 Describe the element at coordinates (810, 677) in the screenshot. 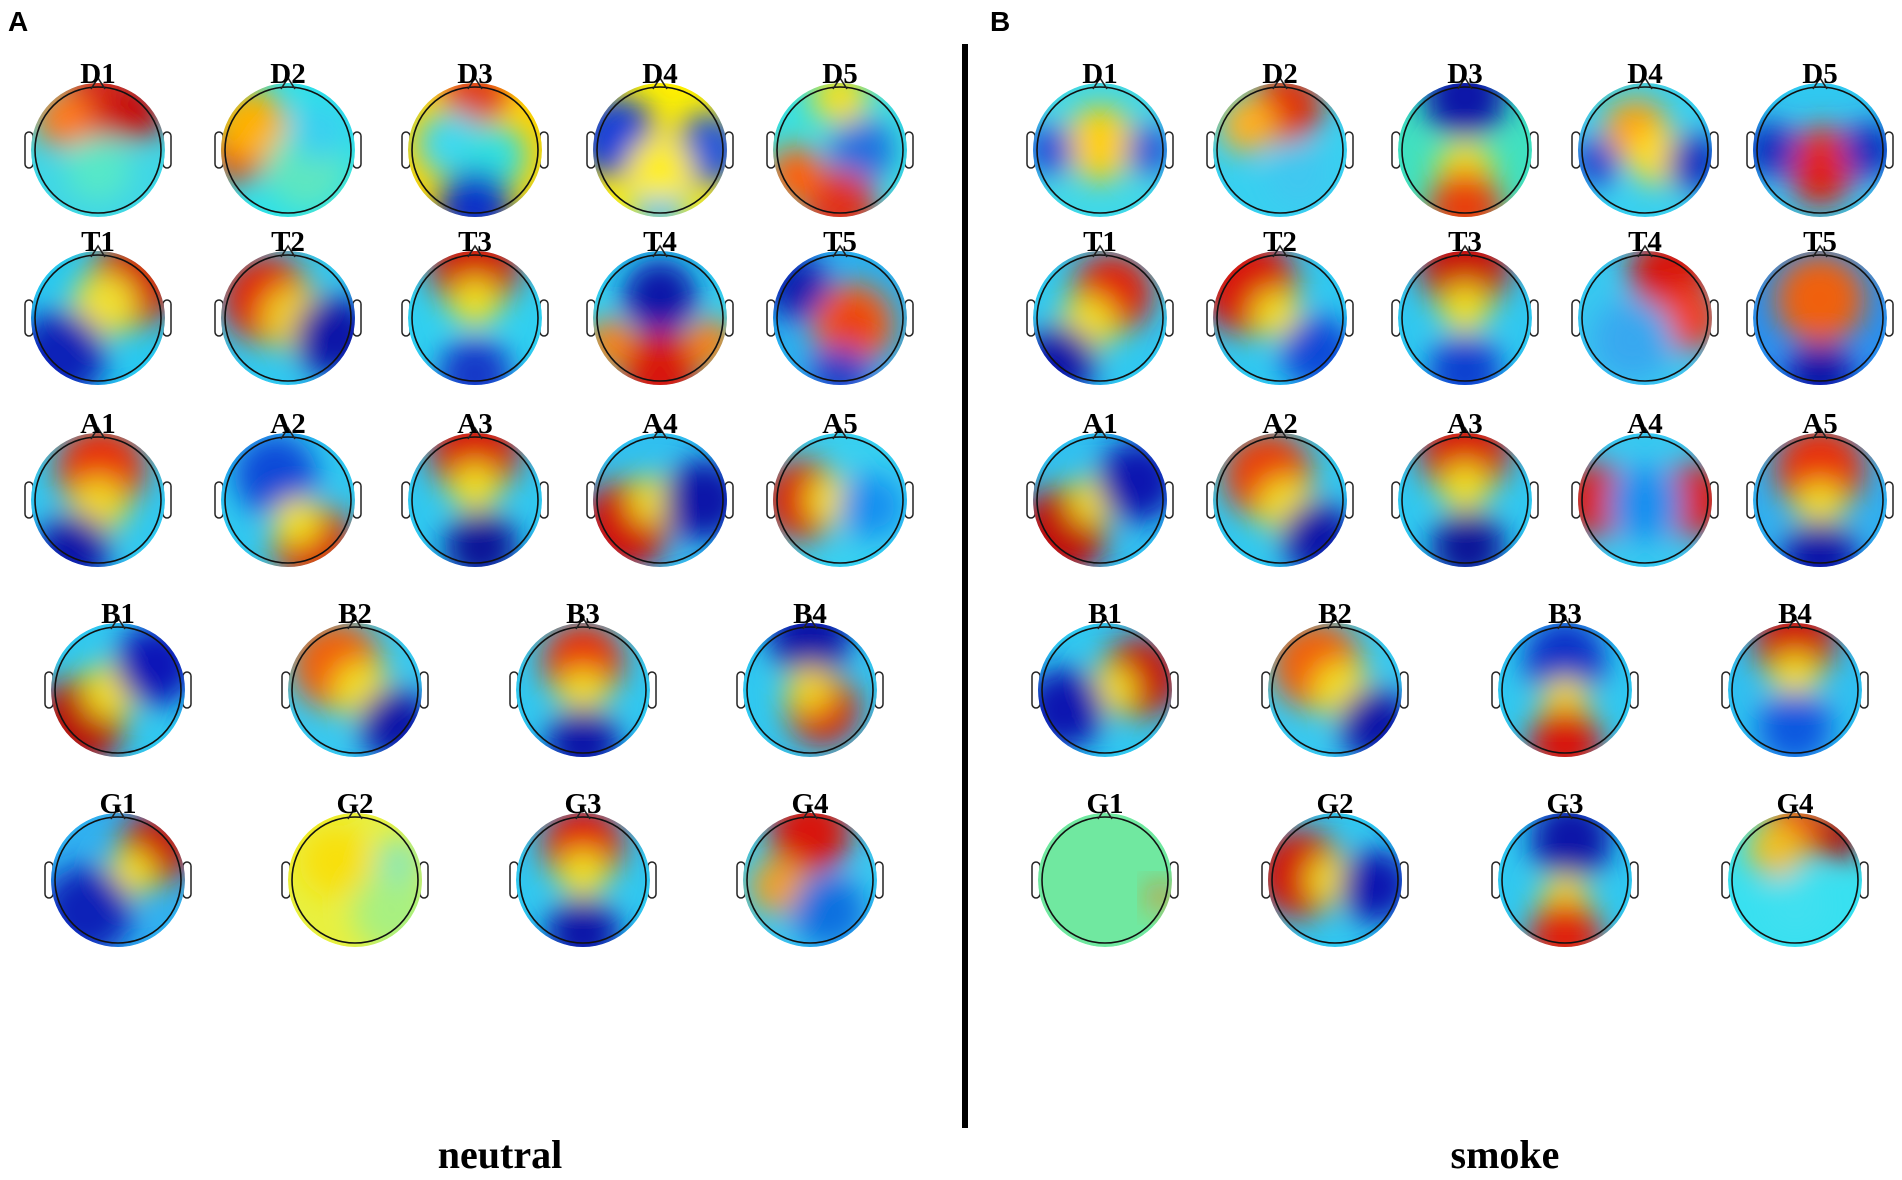

I see `topomap-neutral-b4: B4` at that location.